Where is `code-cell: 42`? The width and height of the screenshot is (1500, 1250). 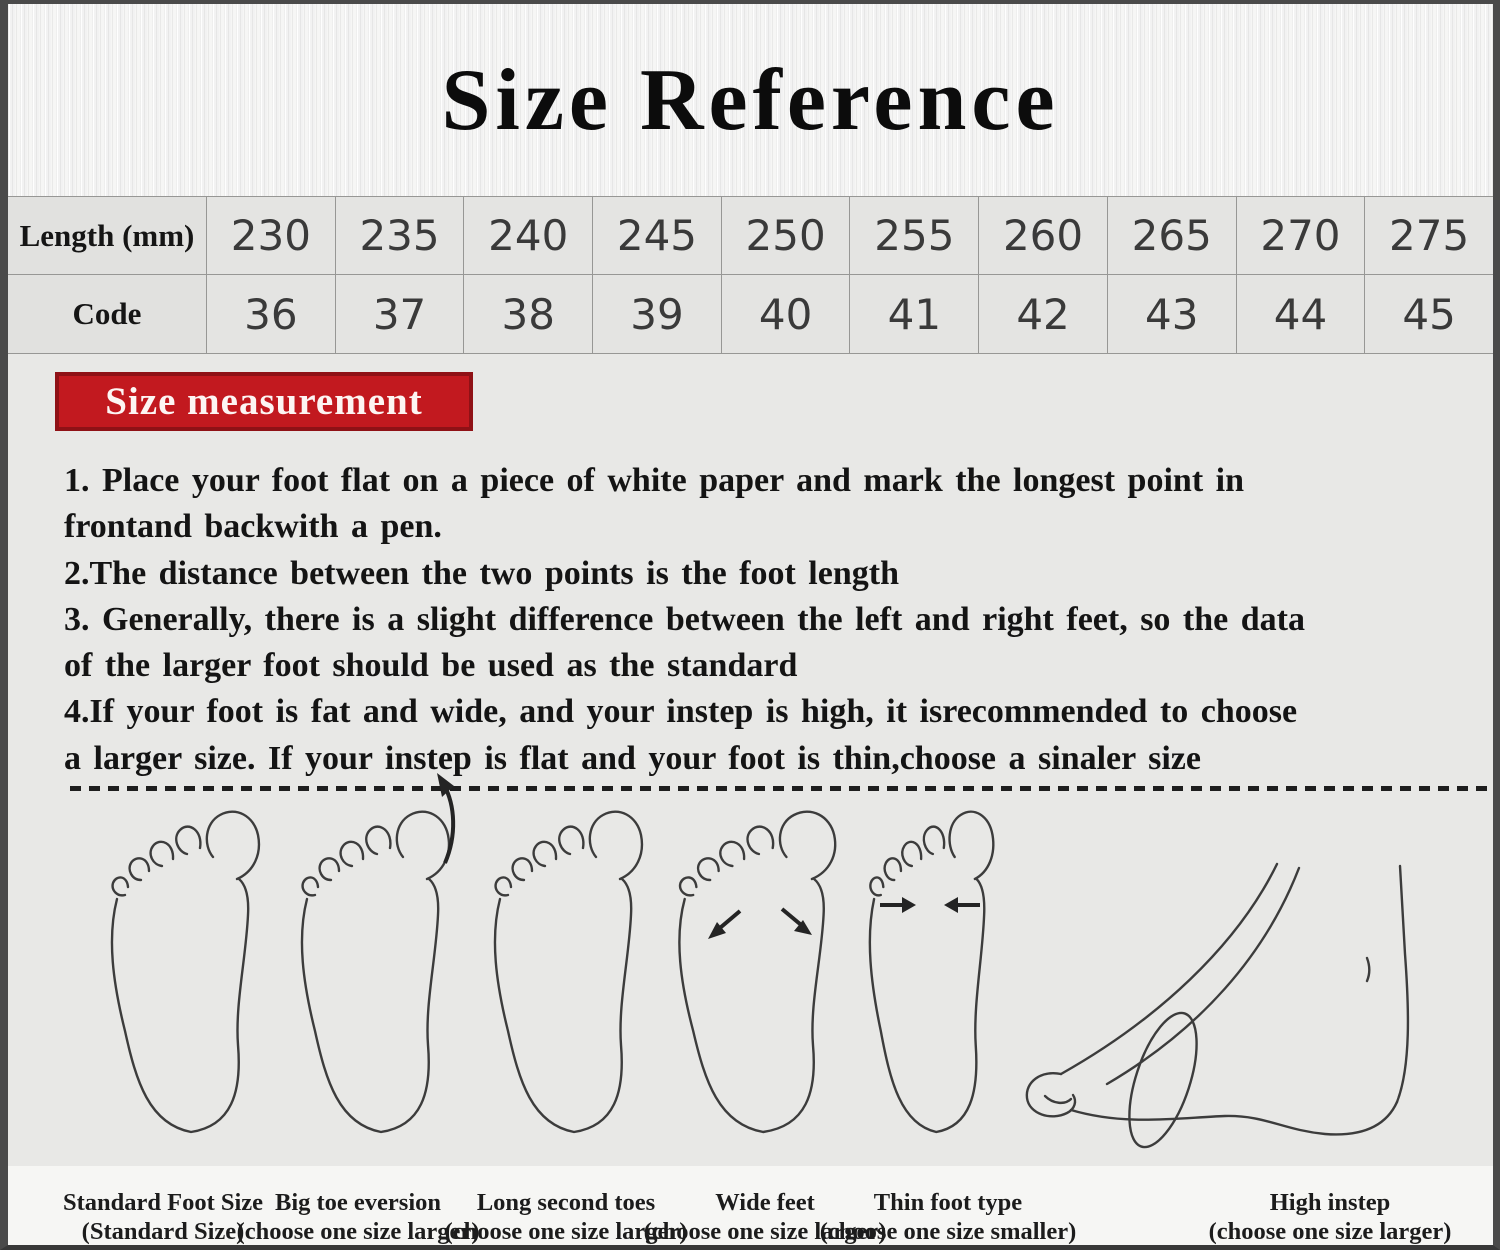 code-cell: 42 is located at coordinates (1042, 314).